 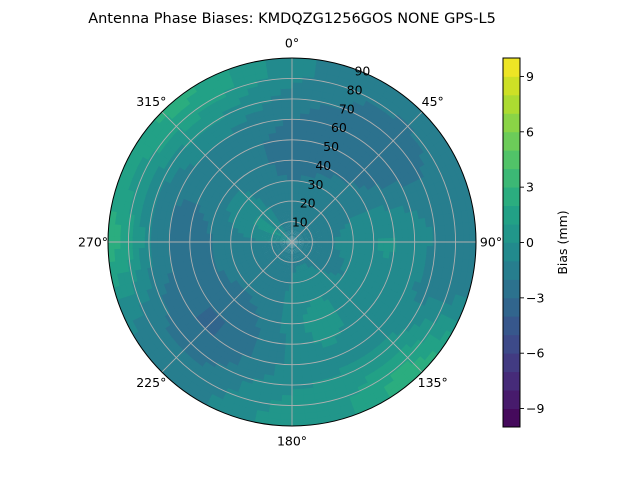 What do you see at coordinates (227, 177) in the screenshot?
I see `angular-grid-line` at bounding box center [227, 177].